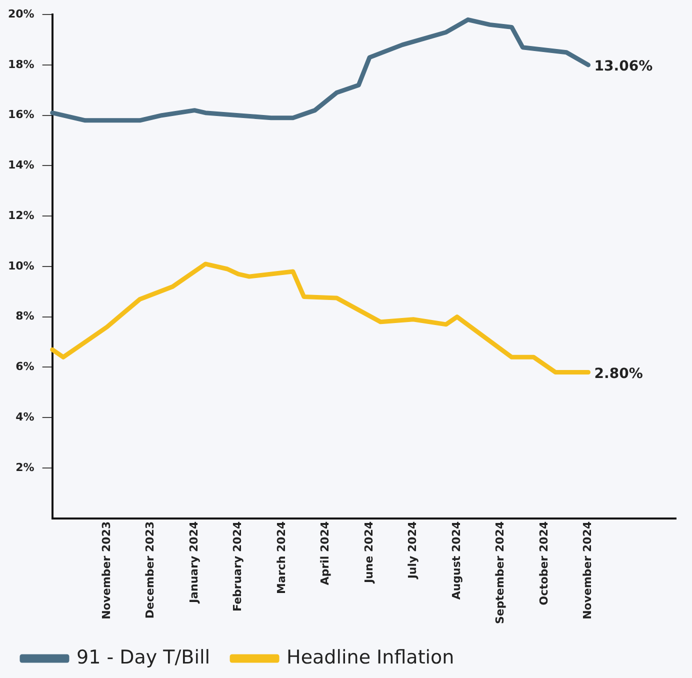 This screenshot has height=678, width=692. What do you see at coordinates (106, 570) in the screenshot?
I see `x-tick-label: November 2023` at bounding box center [106, 570].